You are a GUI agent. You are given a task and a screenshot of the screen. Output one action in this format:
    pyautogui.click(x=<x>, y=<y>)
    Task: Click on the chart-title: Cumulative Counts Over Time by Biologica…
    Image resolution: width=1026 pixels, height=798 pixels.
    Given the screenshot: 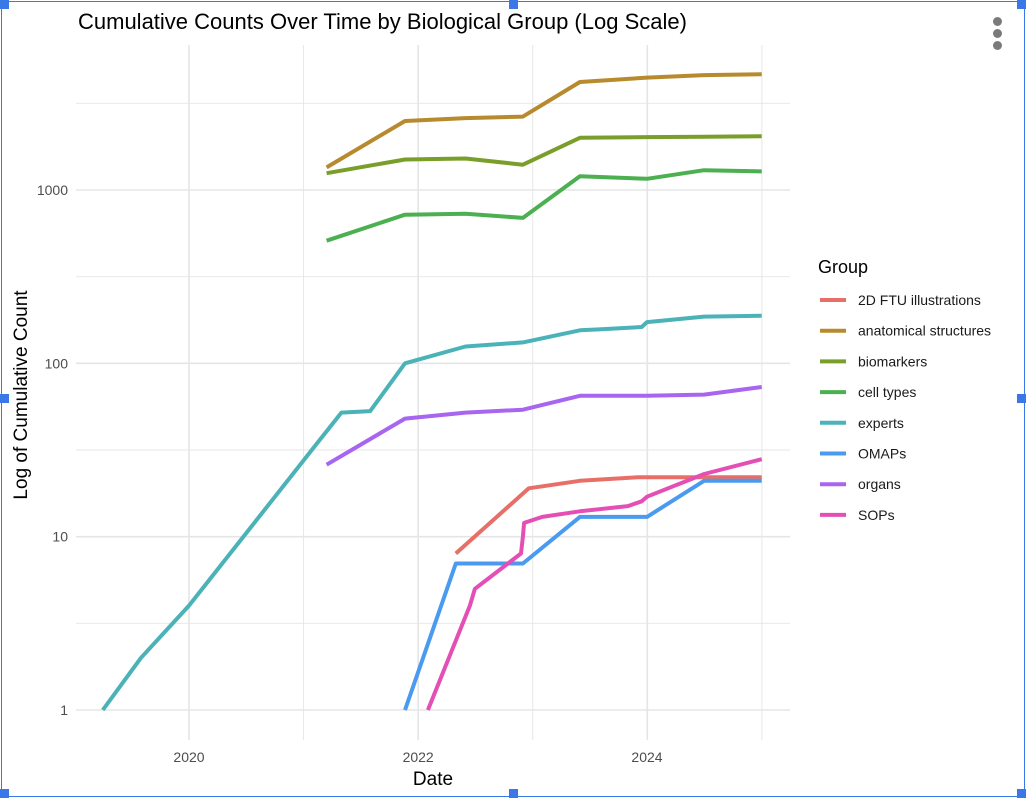 What is the action you would take?
    pyautogui.click(x=382, y=21)
    